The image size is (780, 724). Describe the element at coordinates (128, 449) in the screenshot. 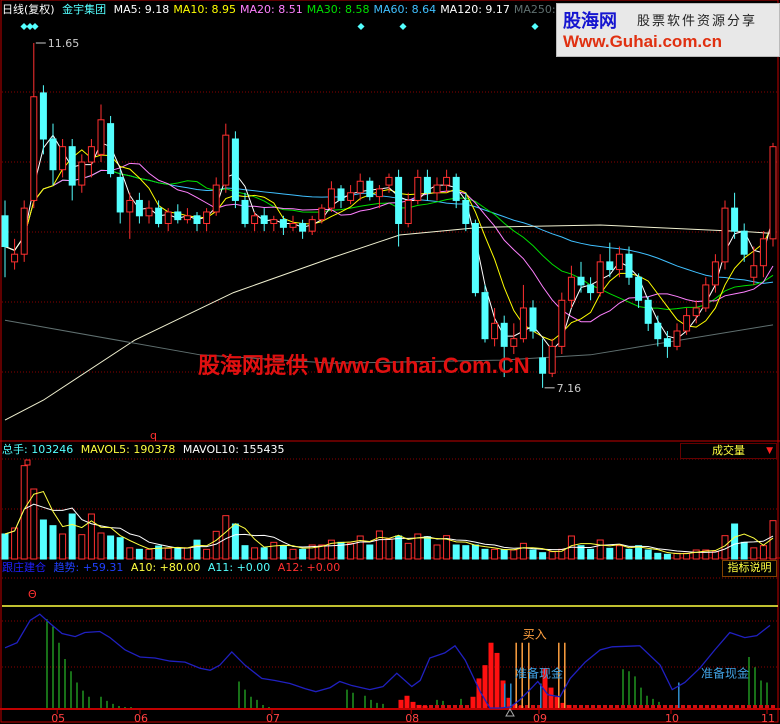

I see `mavol5-value: MAVOL5: 190378` at that location.